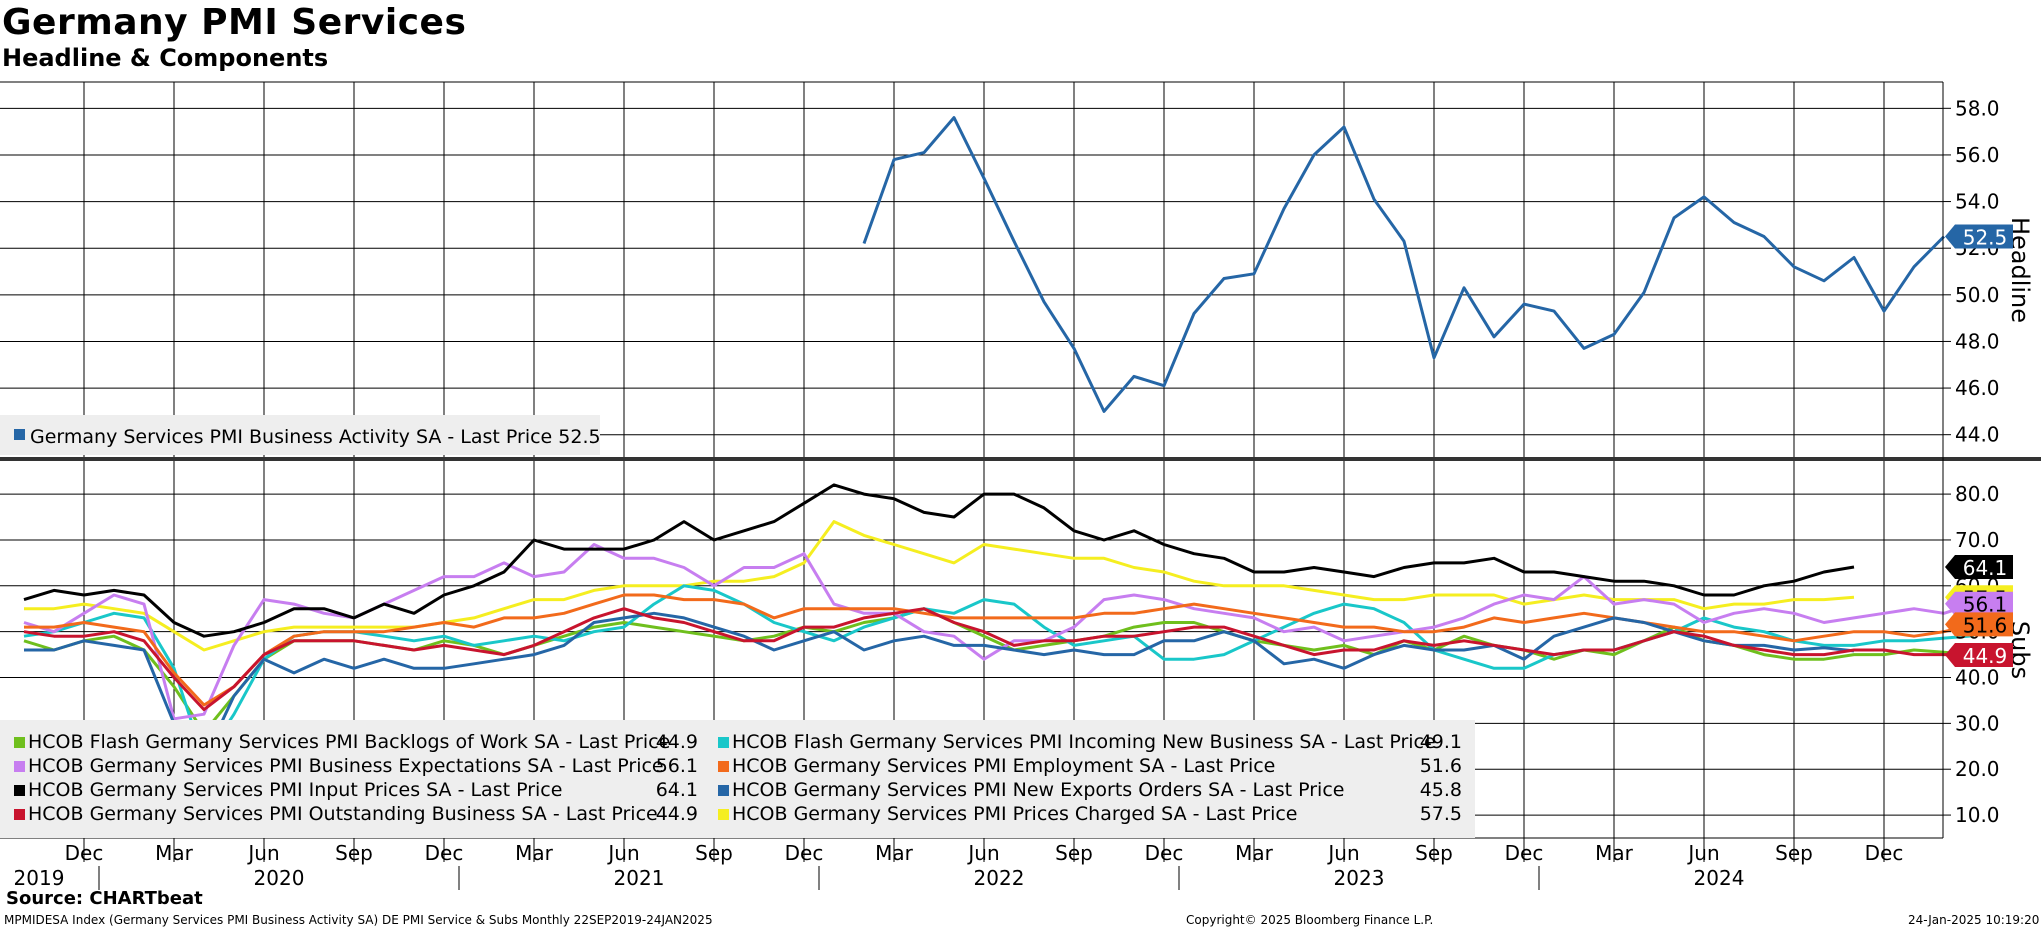 The image size is (2041, 932). I want to click on legend-value: 56.1, so click(677, 766).